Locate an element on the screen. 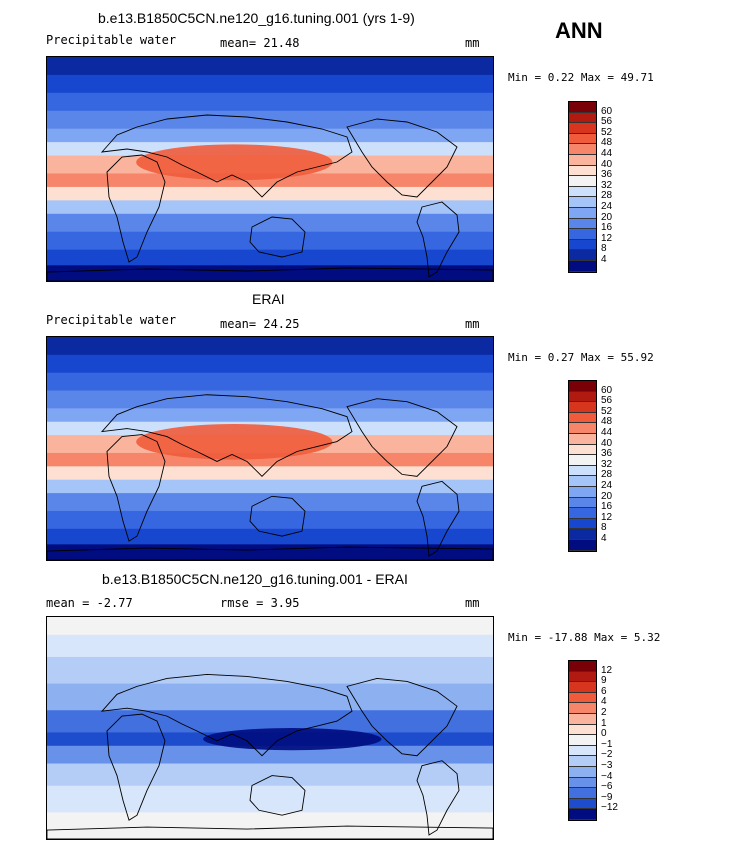 This screenshot has width=733, height=845. panel-2-variable-label: Precipitable water is located at coordinates (111, 320).